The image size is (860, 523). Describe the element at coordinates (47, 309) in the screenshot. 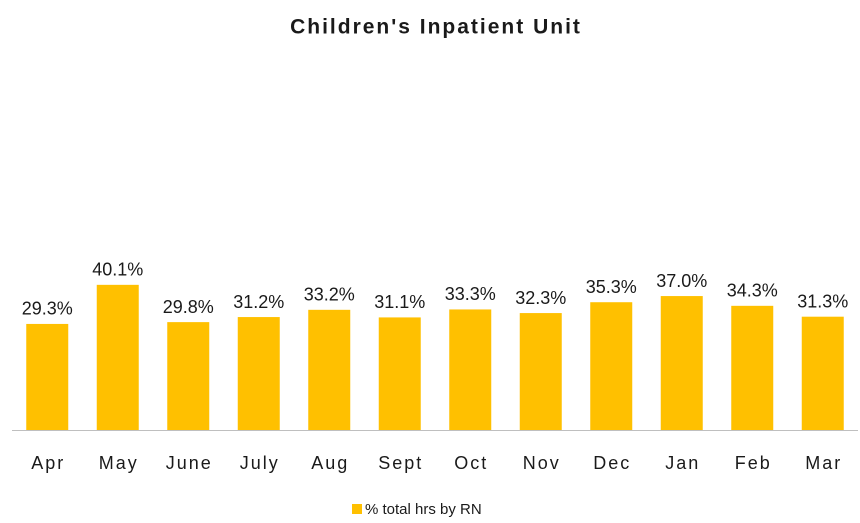

I see `data-label: 29.3%` at that location.